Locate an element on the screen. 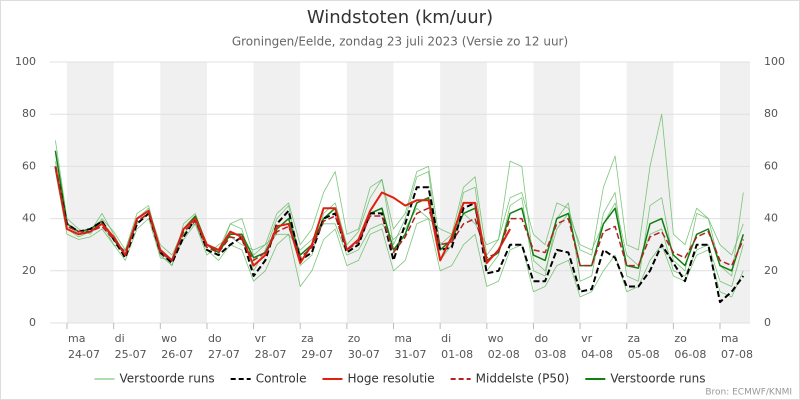 Image resolution: width=800 pixels, height=400 pixels. legend-label: Controle is located at coordinates (281, 379).